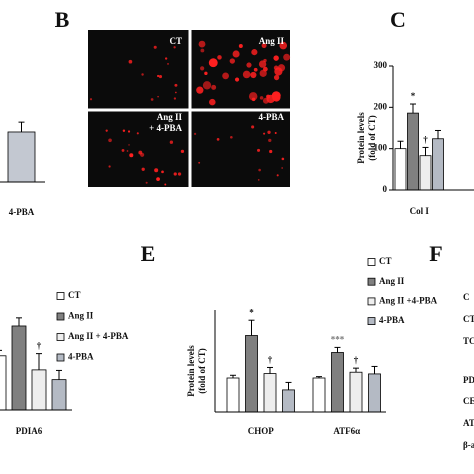 The width and height of the screenshot is (474, 474). Describe the element at coordinates (381, 106) in the screenshot. I see `y-tick-label: 200` at that location.